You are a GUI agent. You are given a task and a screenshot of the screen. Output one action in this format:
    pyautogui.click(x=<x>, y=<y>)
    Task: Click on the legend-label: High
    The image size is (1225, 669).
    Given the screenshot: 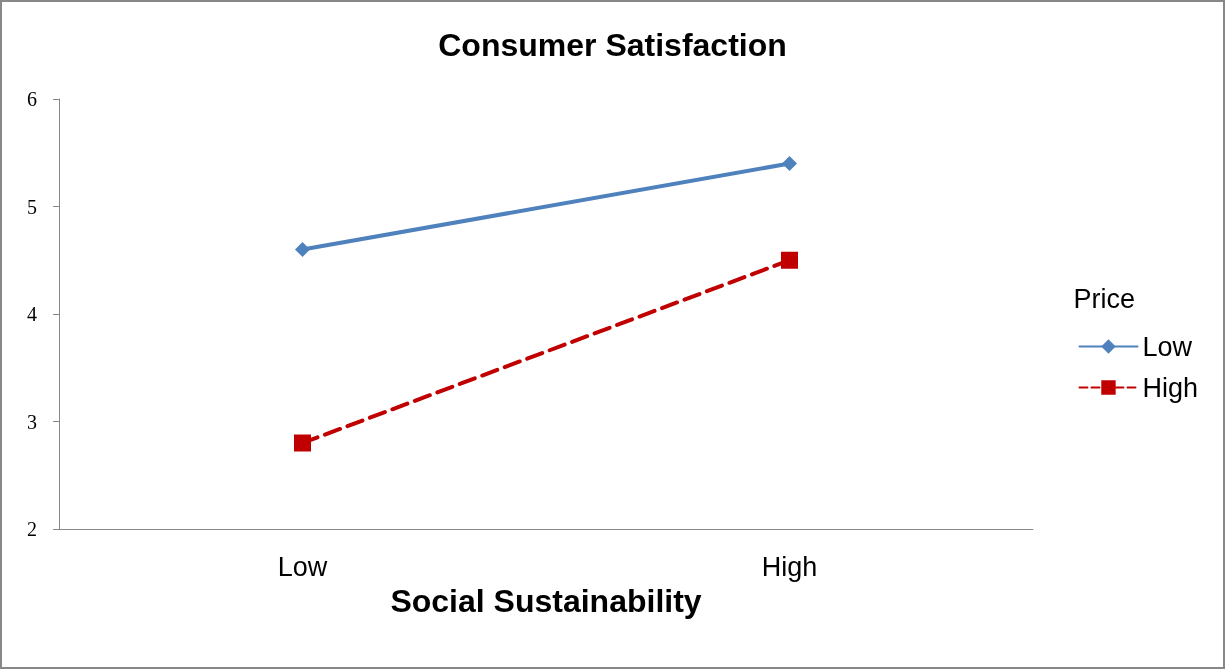 What is the action you would take?
    pyautogui.click(x=1170, y=387)
    